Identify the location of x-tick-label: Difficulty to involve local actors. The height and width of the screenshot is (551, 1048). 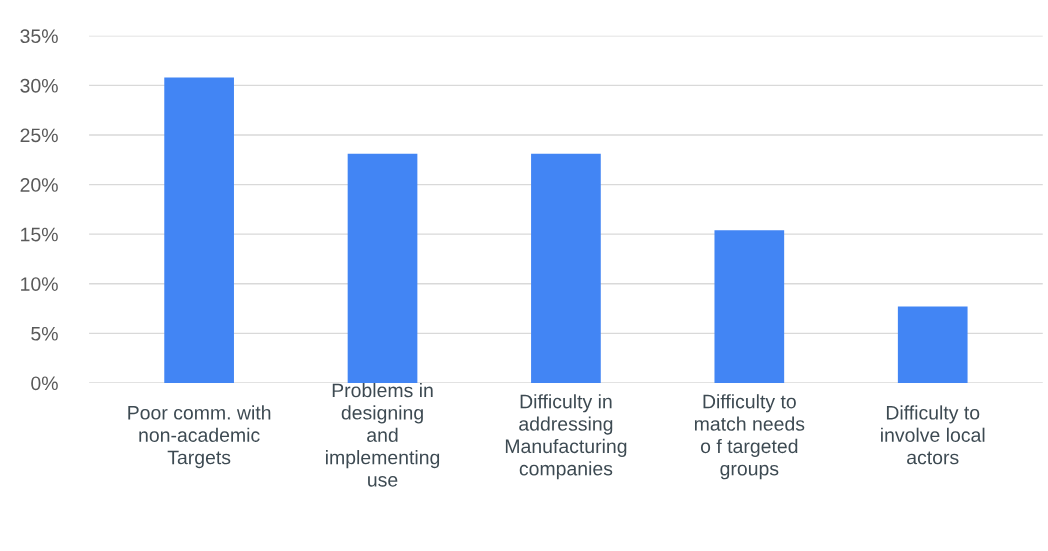
(933, 435).